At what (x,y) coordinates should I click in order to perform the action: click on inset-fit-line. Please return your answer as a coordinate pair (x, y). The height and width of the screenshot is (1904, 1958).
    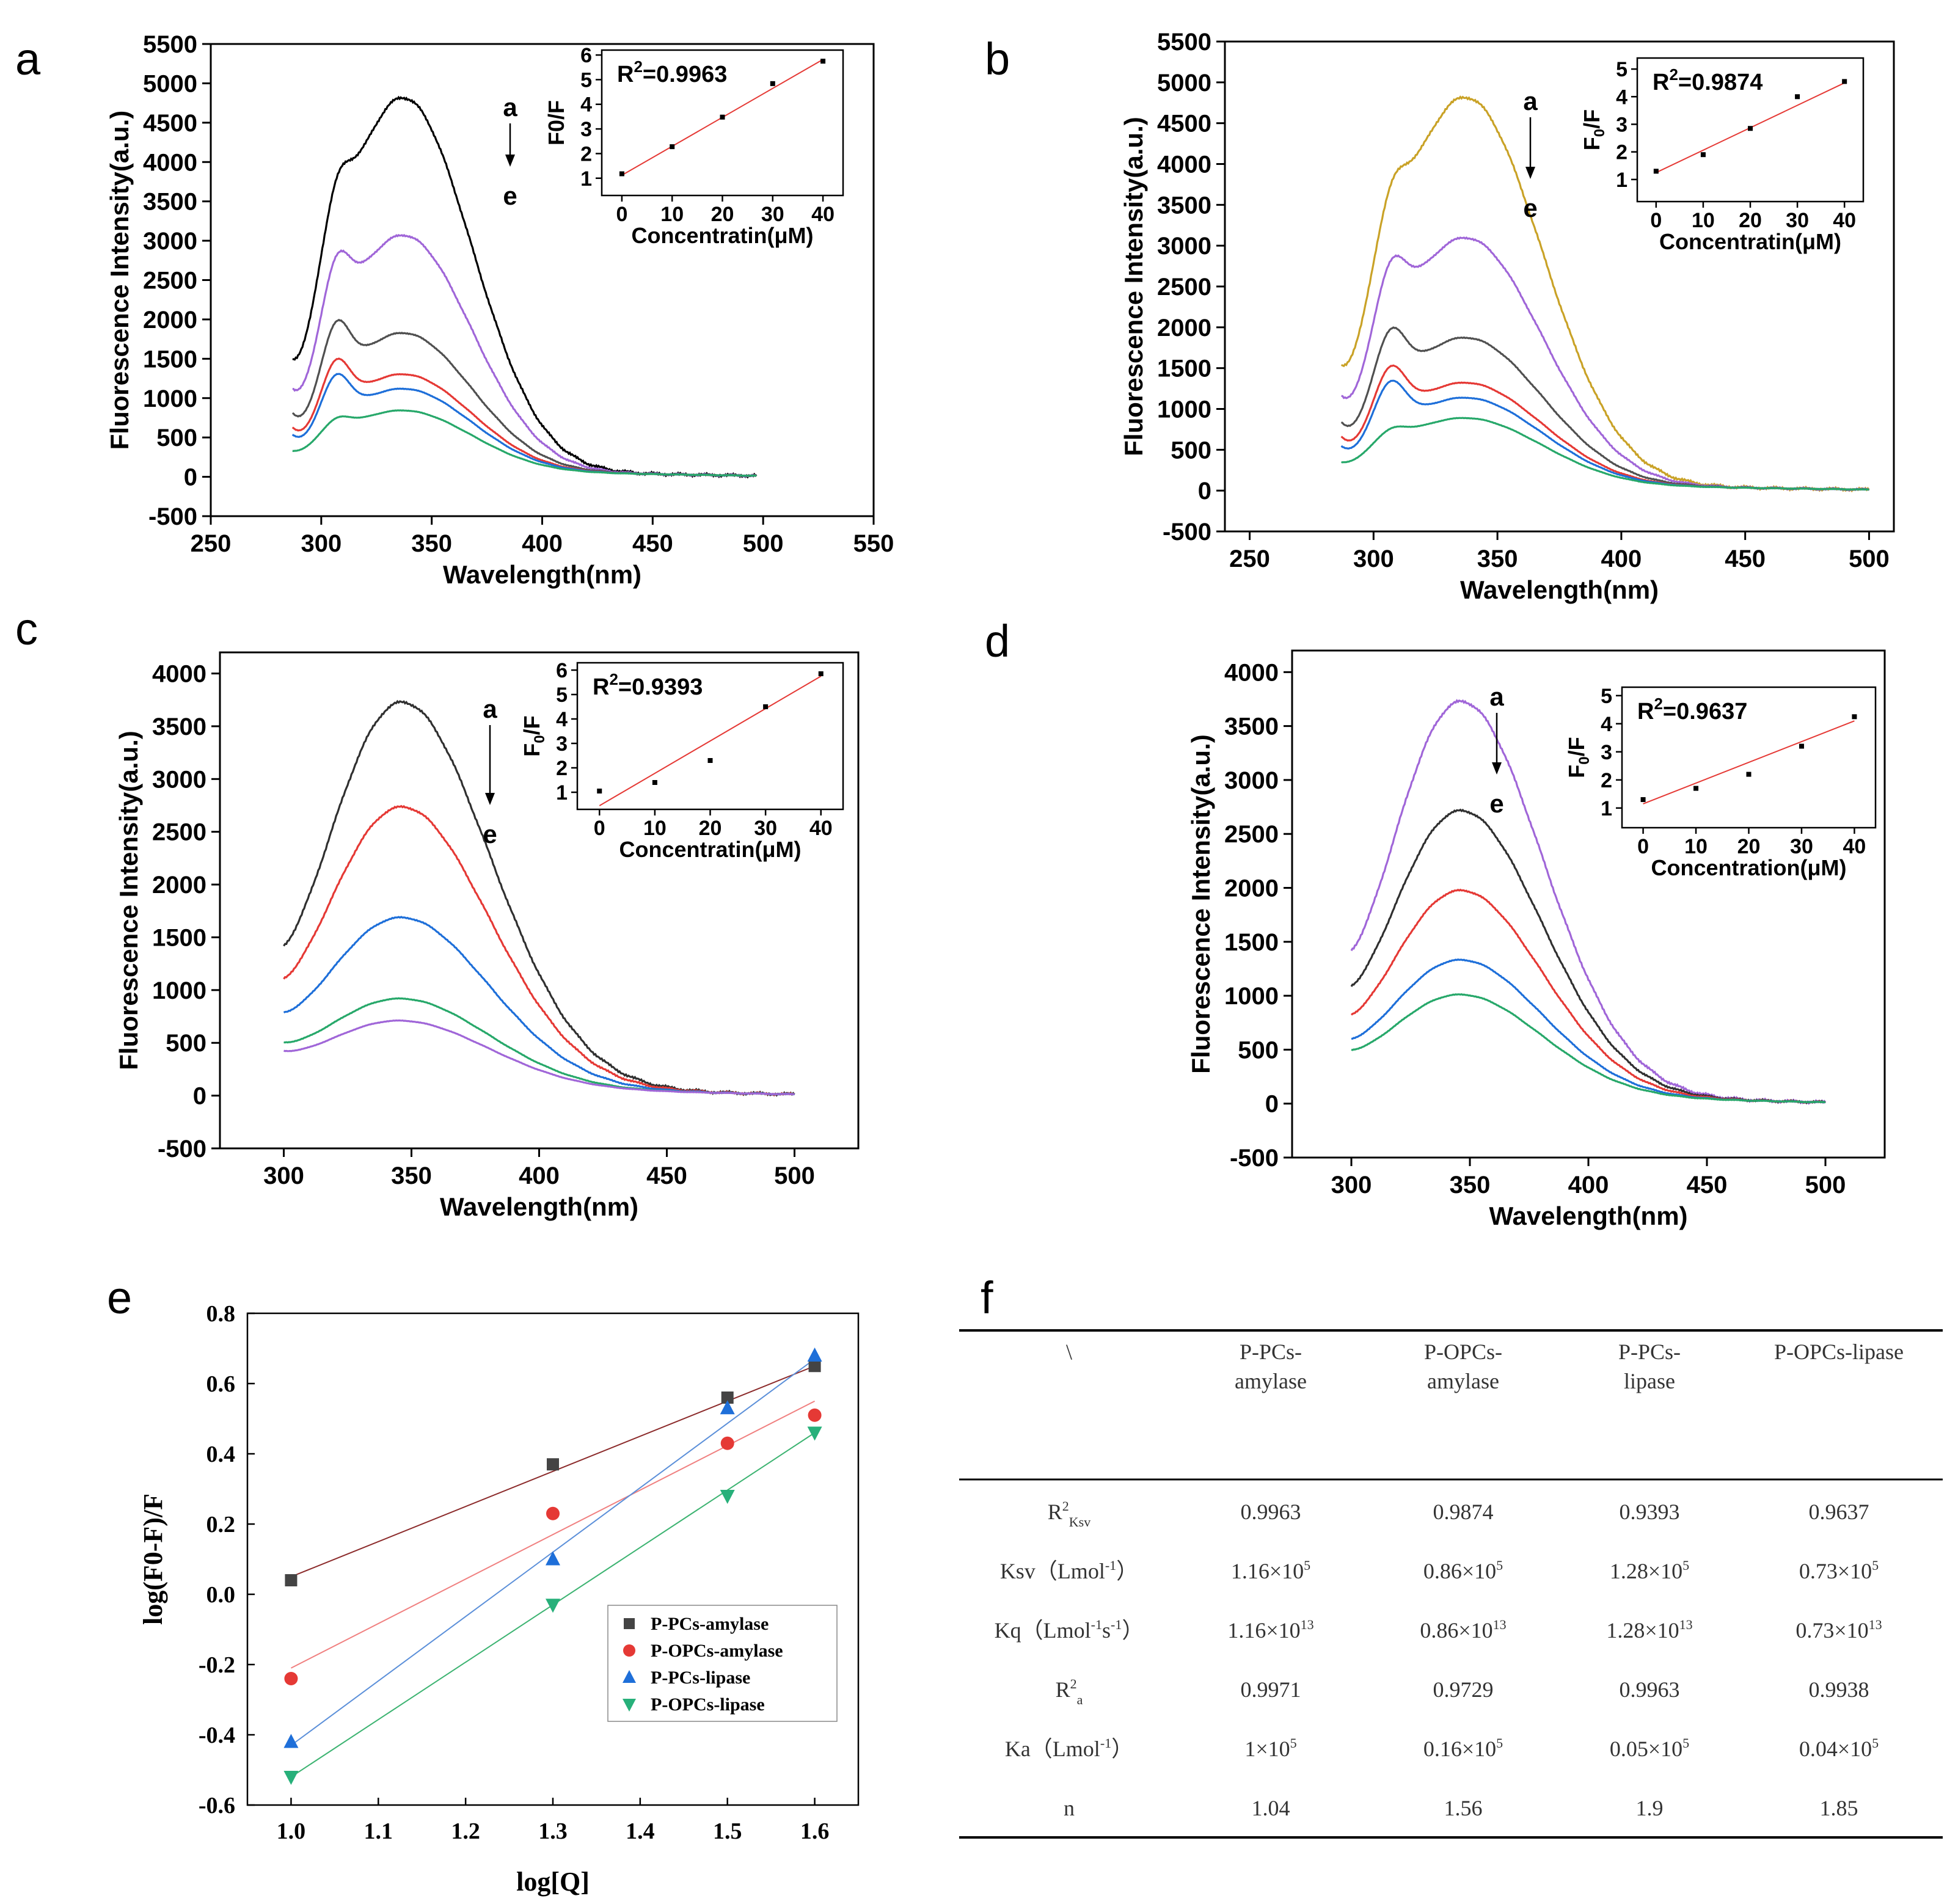
    Looking at the image, I should click on (1749, 762).